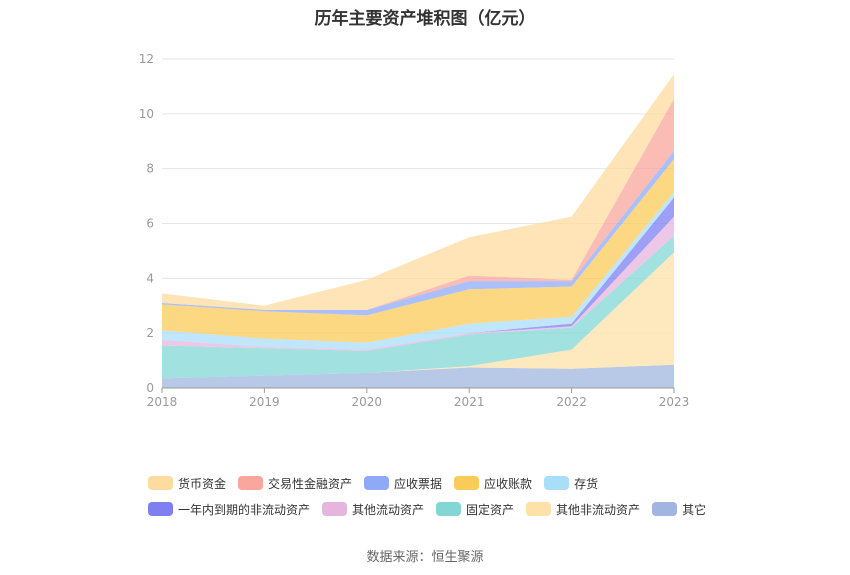 The image size is (850, 575). I want to click on chart-title: 历年主要资产堆积图（亿元）, so click(425, 19).